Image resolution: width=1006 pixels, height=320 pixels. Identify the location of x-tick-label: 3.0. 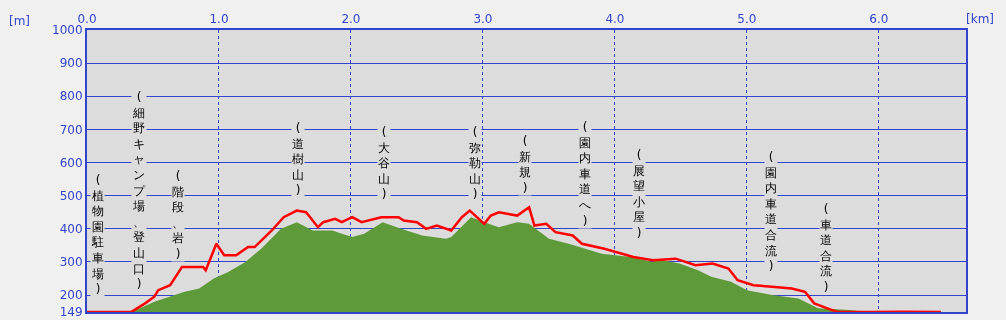
(483, 19).